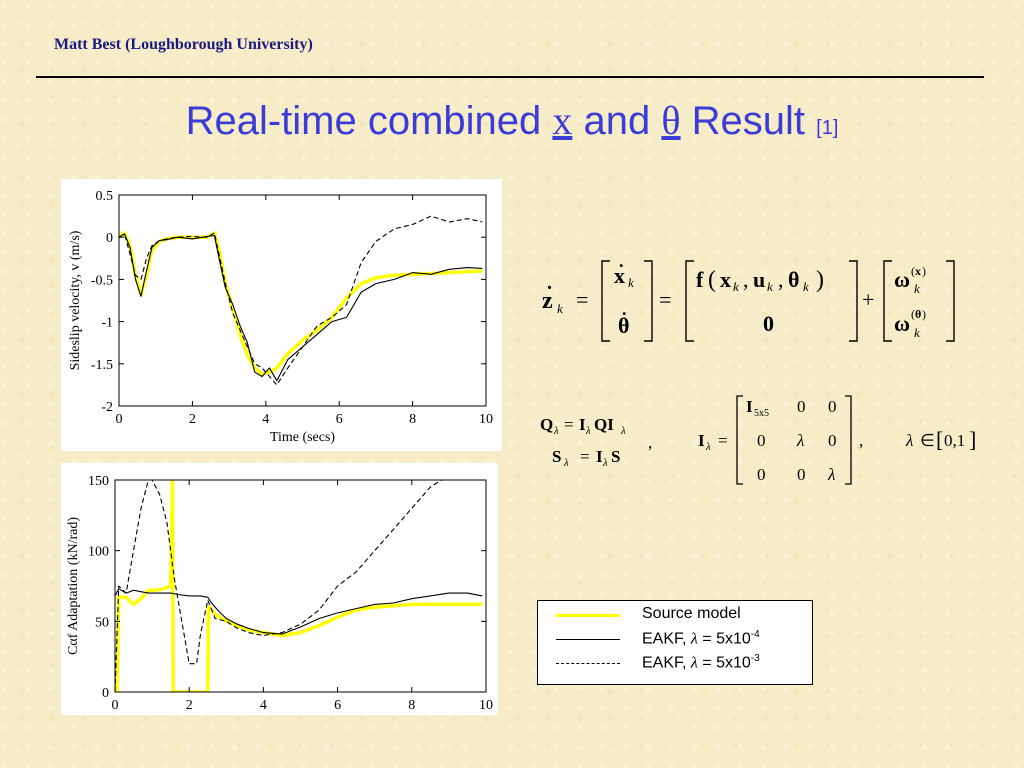 Image resolution: width=1024 pixels, height=768 pixels. I want to click on title-ref: [1], so click(827, 128).